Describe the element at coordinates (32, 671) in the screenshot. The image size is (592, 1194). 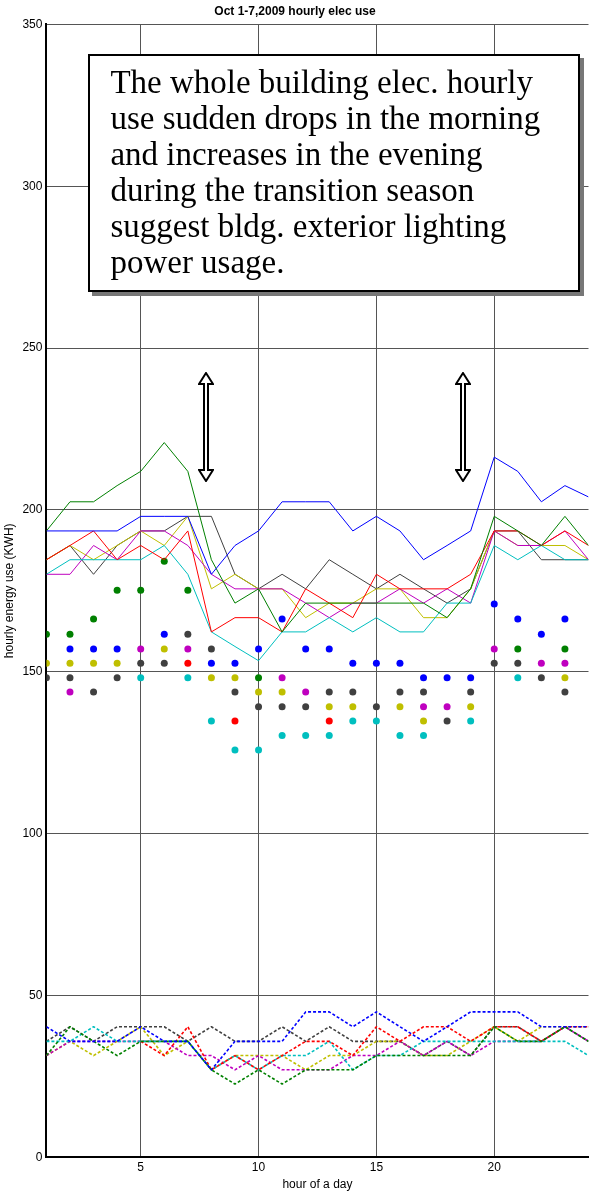
I see `y-tick-label: 150` at that location.